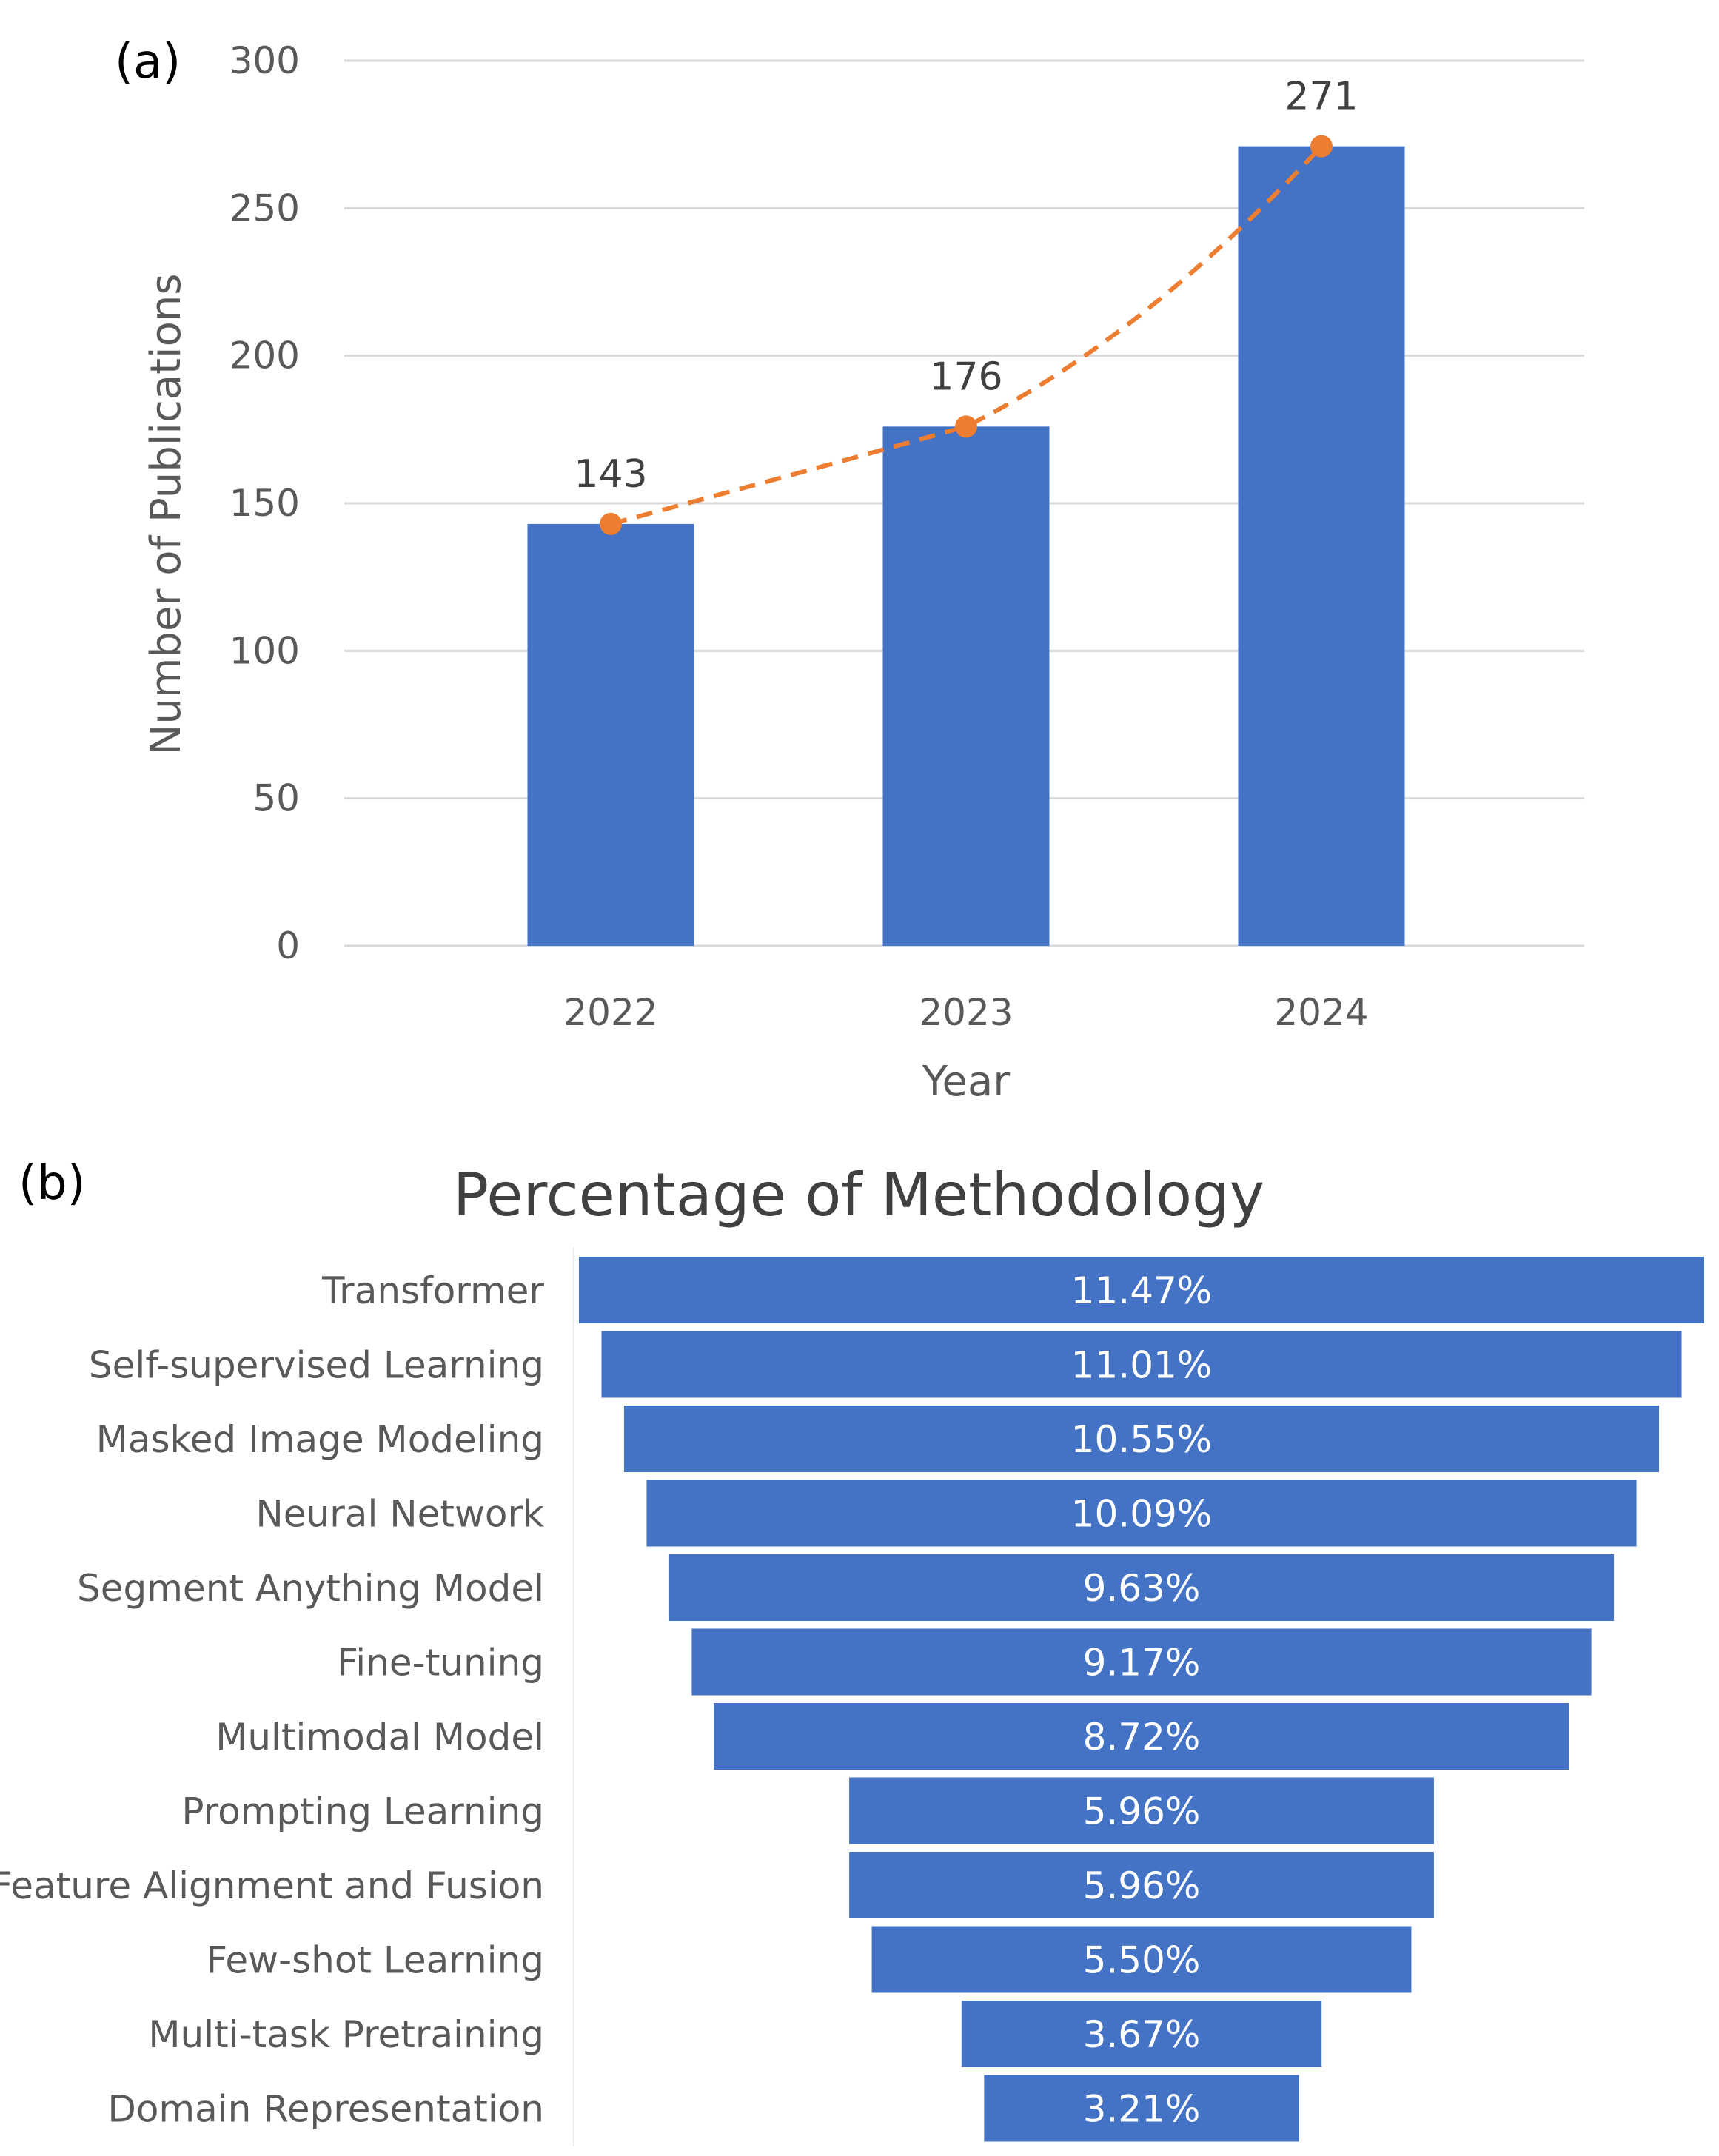  Describe the element at coordinates (288, 946) in the screenshot. I see `y-tick-0: 0` at that location.